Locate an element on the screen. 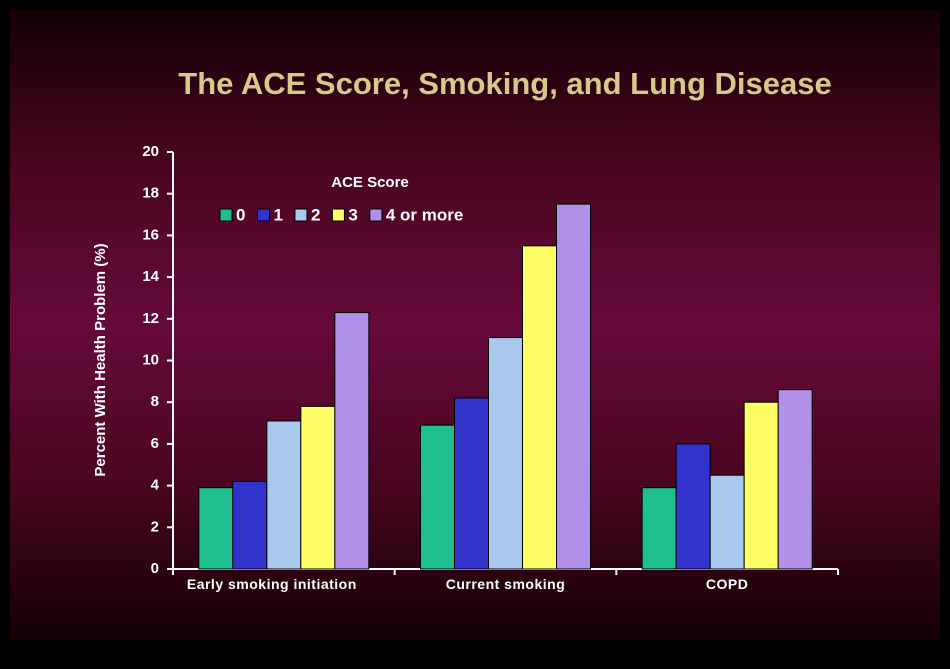 Image resolution: width=950 pixels, height=669 pixels. x-tick-label: Current smoking is located at coordinates (505, 584).